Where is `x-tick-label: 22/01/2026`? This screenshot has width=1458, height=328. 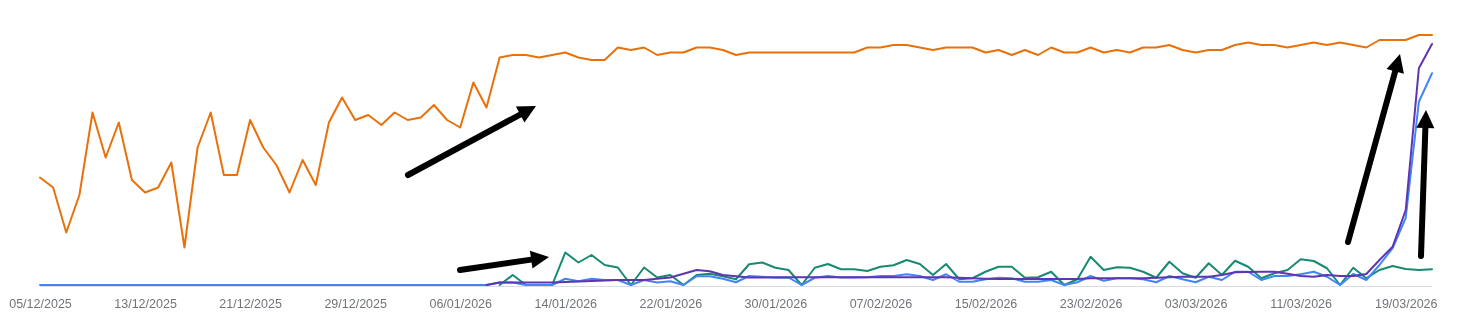 x-tick-label: 22/01/2026 is located at coordinates (671, 304).